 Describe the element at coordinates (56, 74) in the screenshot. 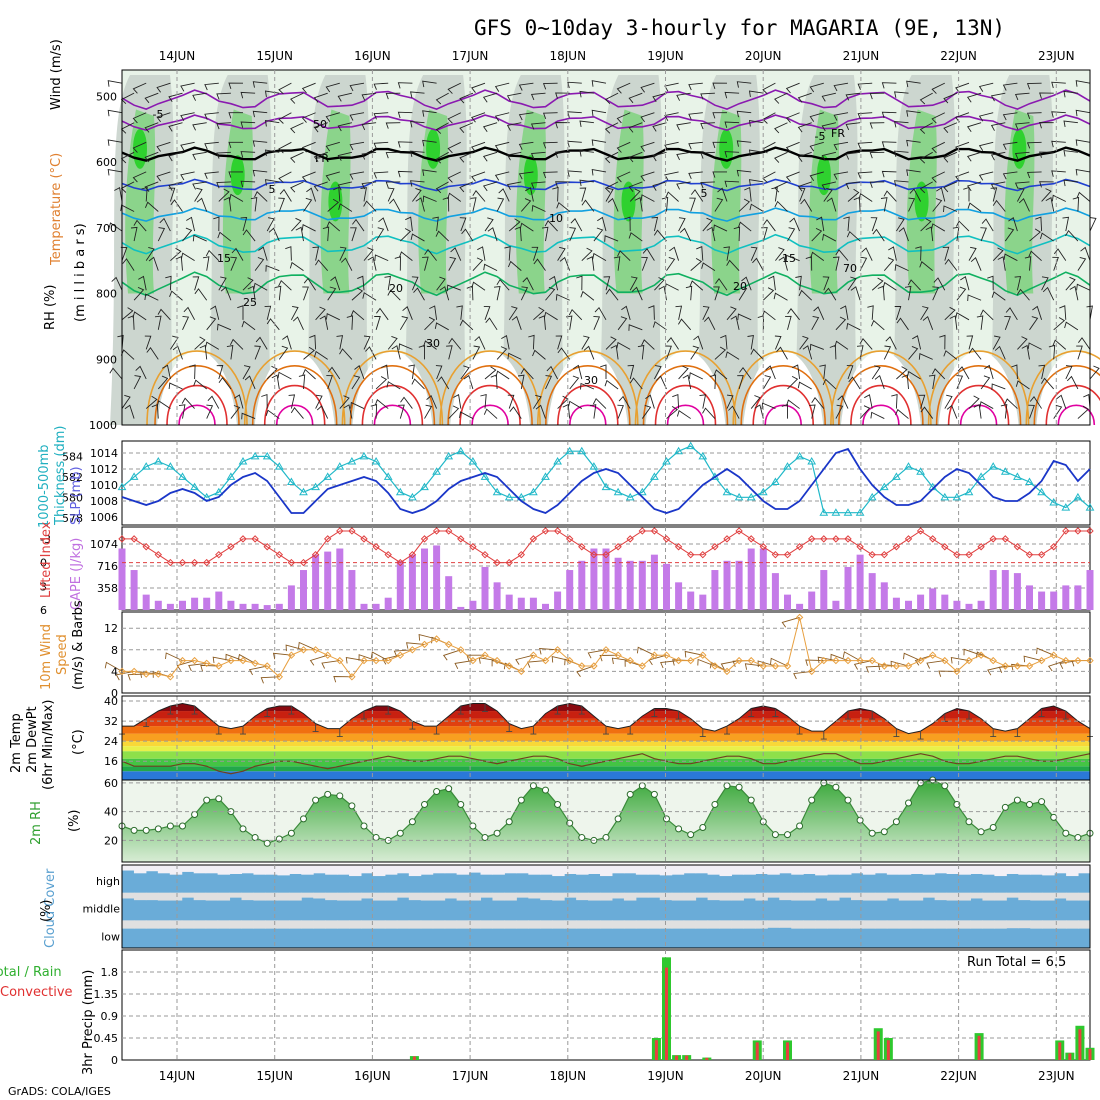

I see `upper-wind-label: Wind (m/s)` at that location.